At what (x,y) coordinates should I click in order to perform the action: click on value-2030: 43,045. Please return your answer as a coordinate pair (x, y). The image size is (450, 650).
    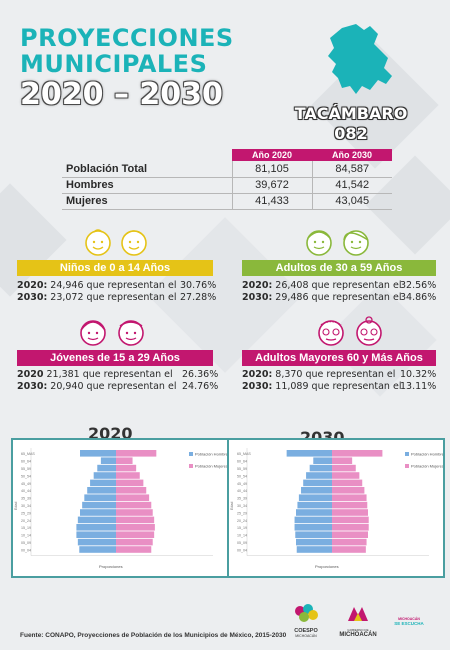
    Looking at the image, I should click on (351, 201).